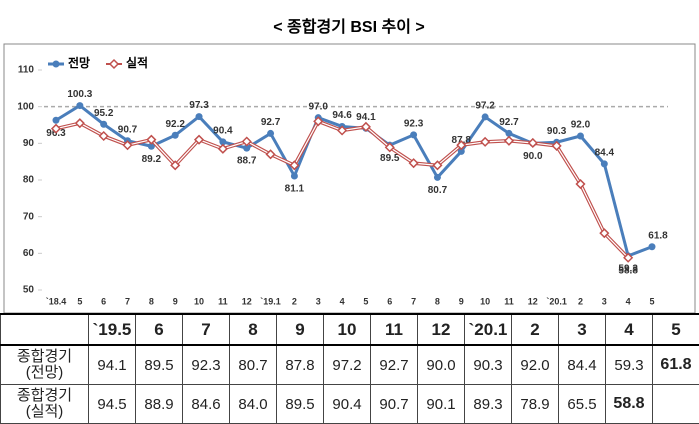 This screenshot has height=424, width=699. What do you see at coordinates (206, 329) in the screenshot?
I see `table-cell: 7` at bounding box center [206, 329].